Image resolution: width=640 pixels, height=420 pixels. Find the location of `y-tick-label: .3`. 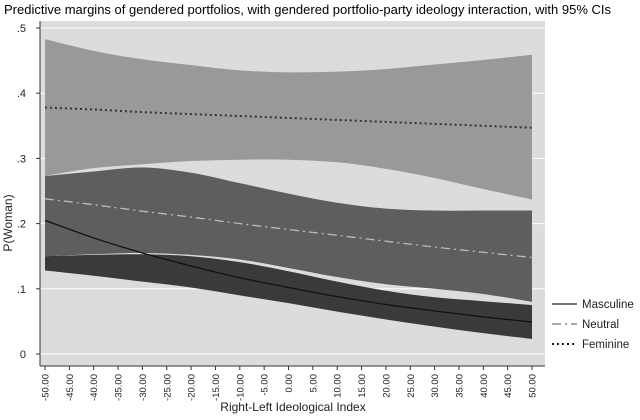

y-tick-label: .3 is located at coordinates (21, 159).